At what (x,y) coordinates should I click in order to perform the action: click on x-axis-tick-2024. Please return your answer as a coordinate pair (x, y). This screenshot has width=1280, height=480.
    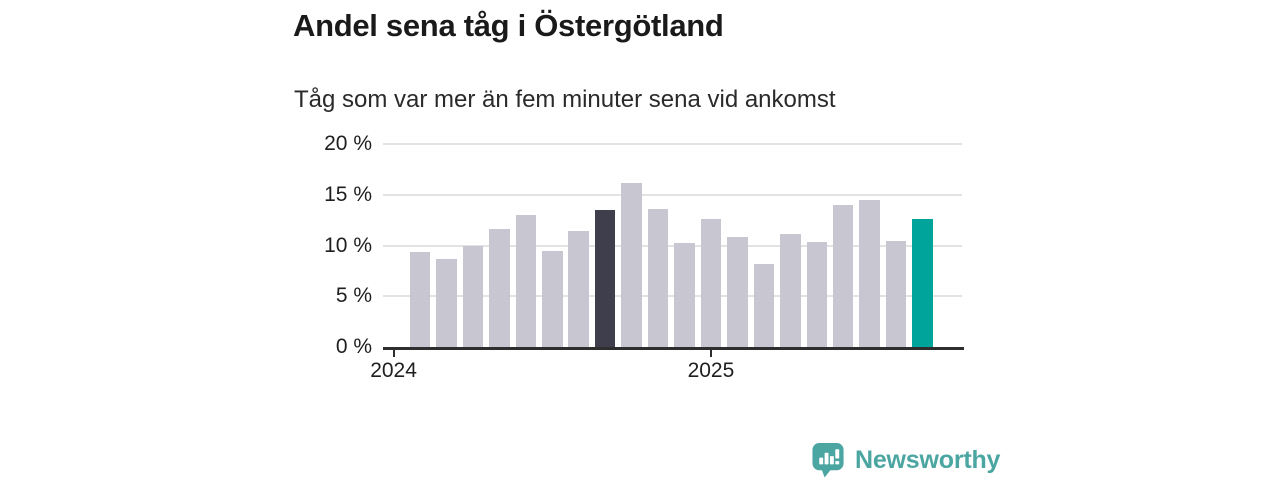
    Looking at the image, I should click on (393, 353).